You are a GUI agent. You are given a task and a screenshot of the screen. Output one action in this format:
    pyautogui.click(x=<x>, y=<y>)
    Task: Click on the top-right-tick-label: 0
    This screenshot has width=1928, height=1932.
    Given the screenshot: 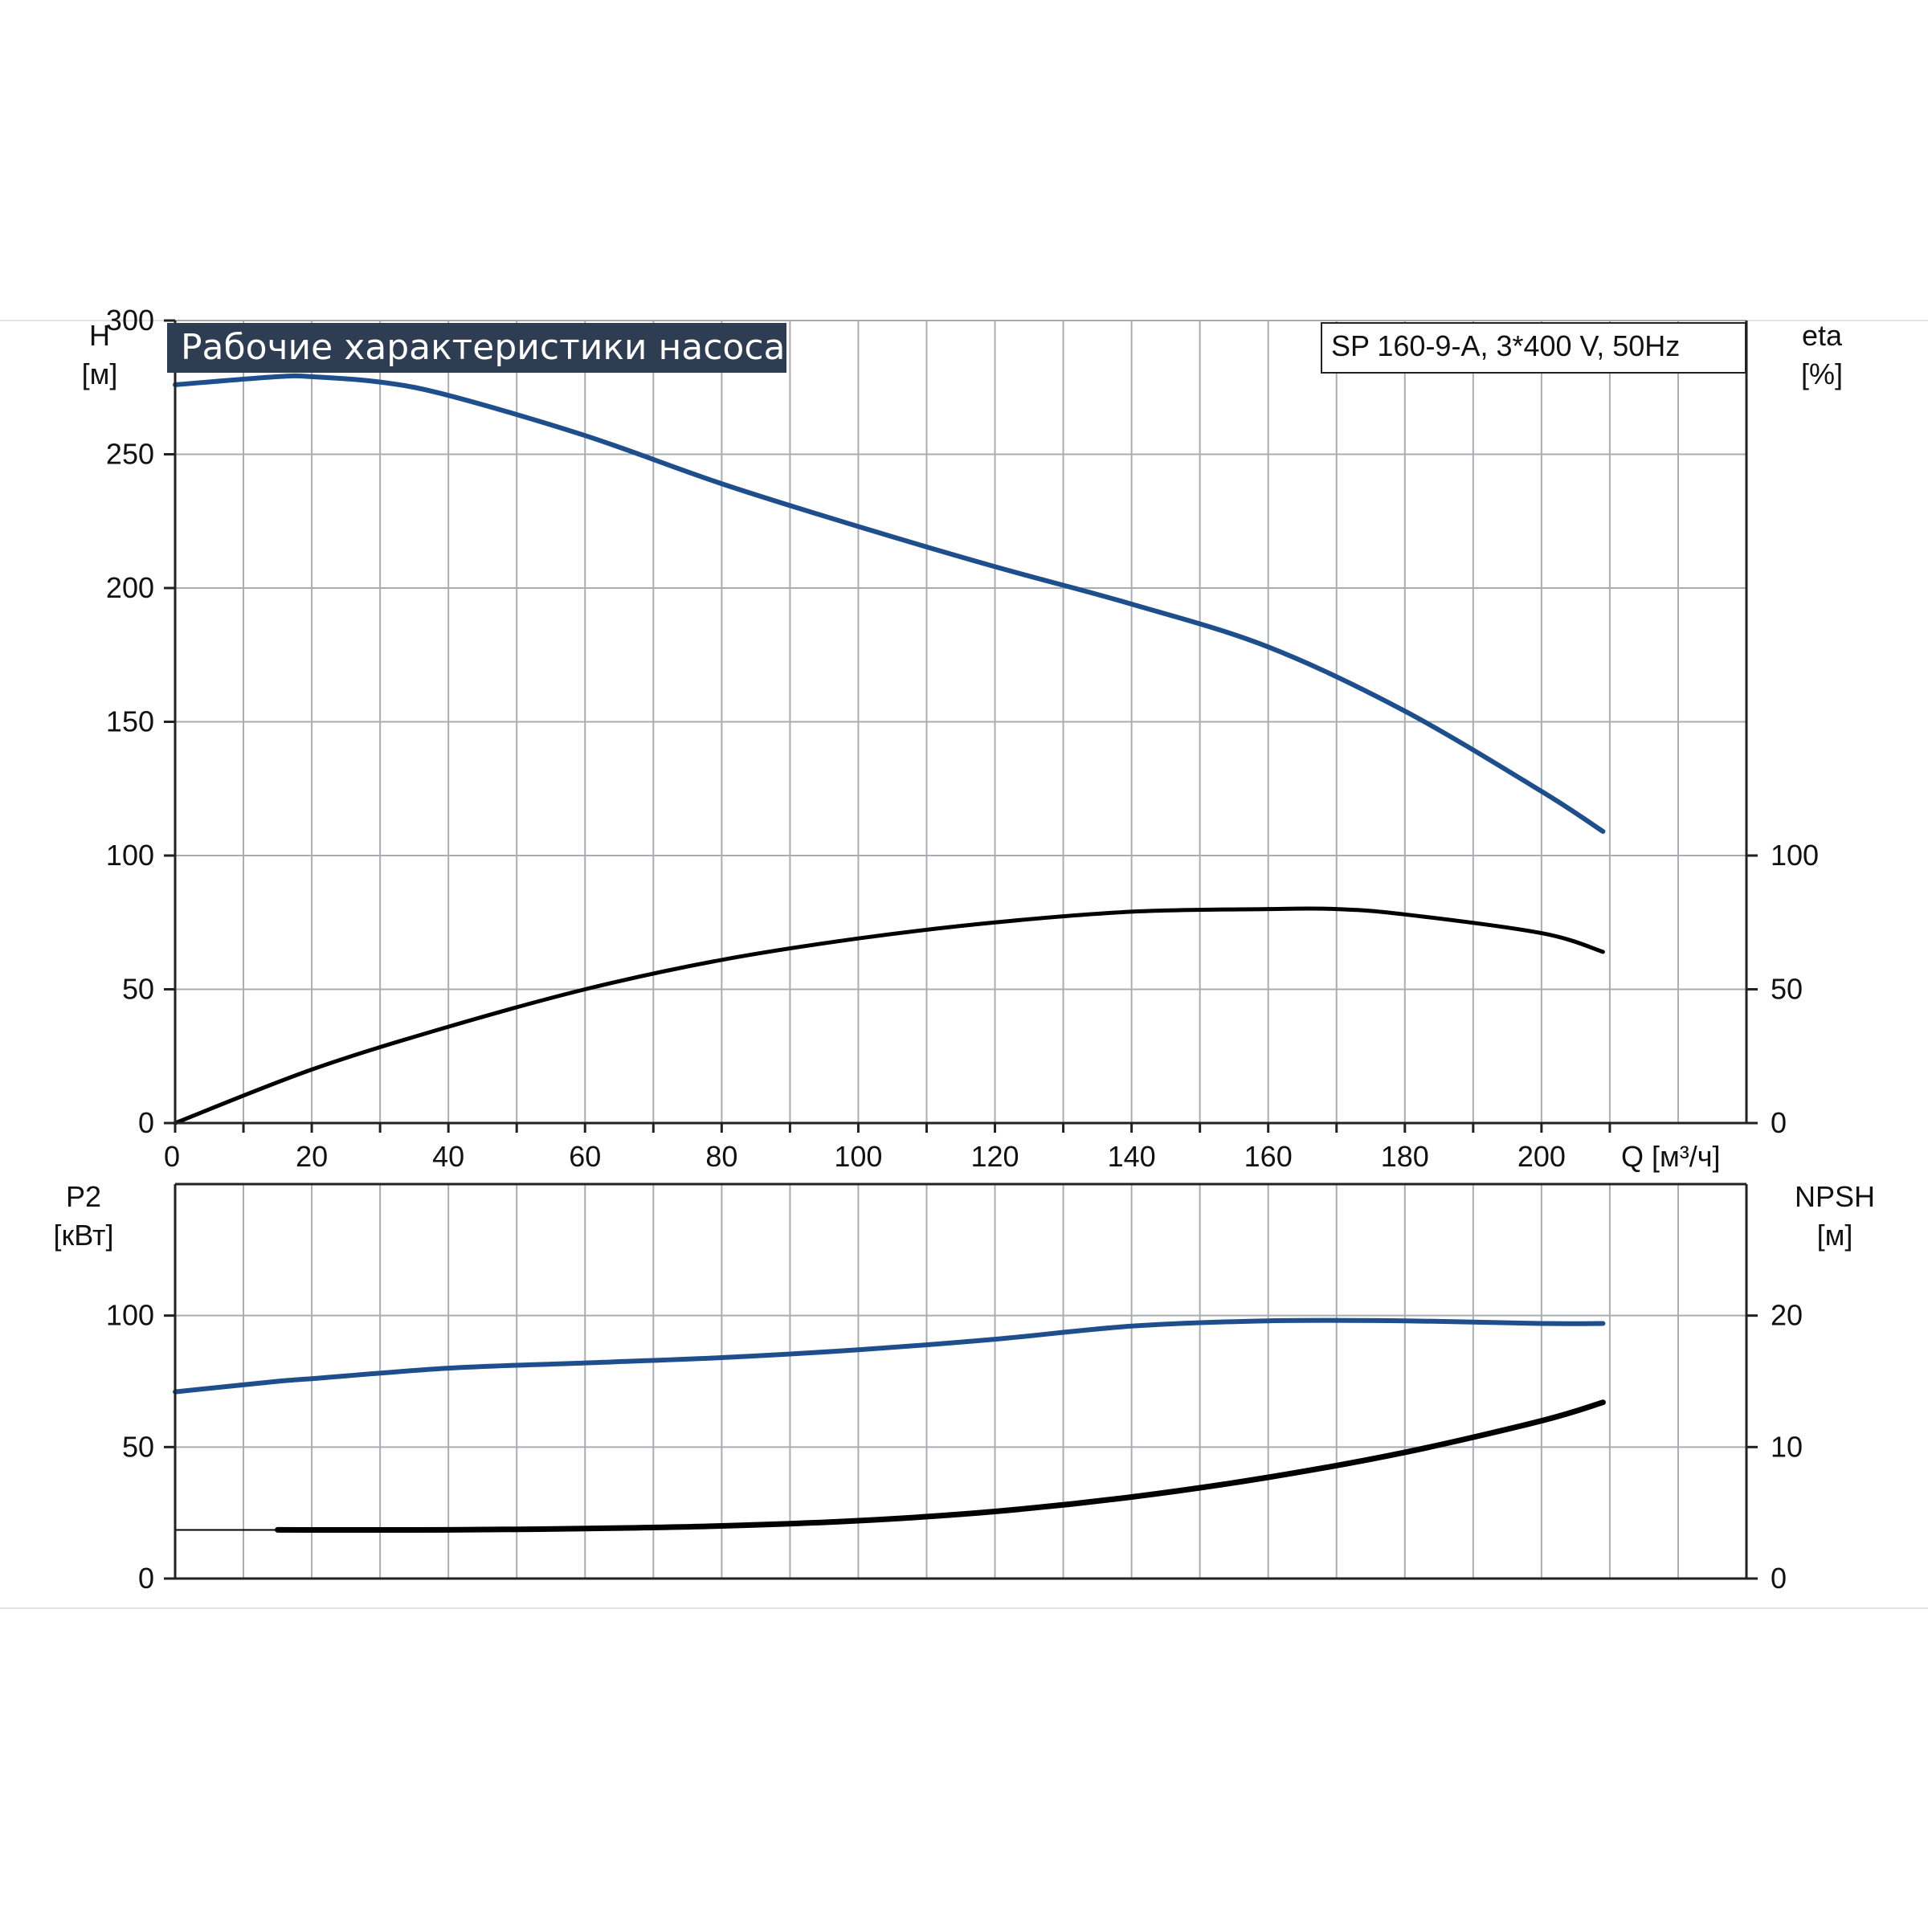 What is the action you would take?
    pyautogui.click(x=1779, y=1123)
    